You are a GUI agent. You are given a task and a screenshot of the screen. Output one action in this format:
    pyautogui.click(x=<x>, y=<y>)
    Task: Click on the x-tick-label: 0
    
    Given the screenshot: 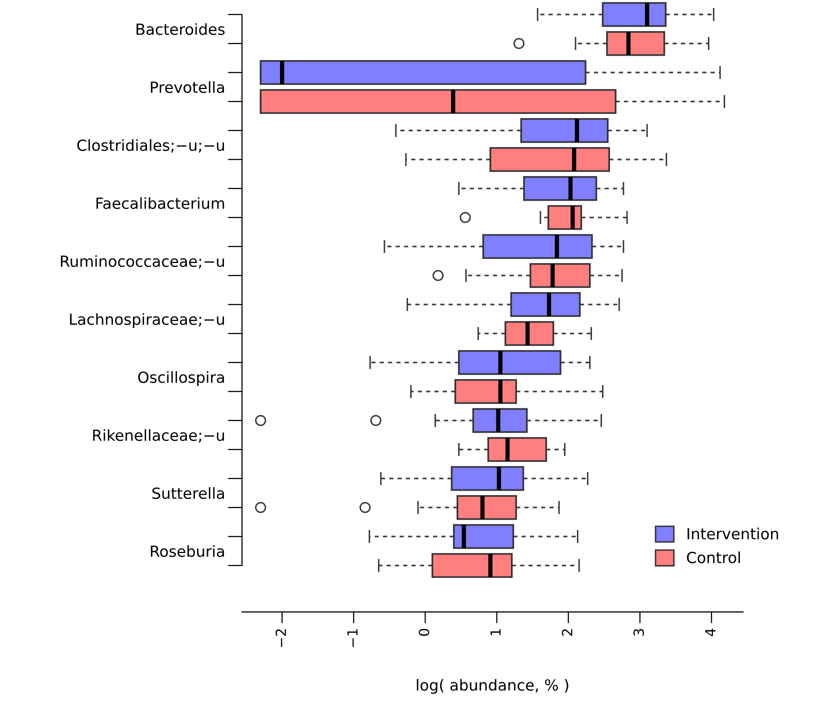 What is the action you would take?
    pyautogui.click(x=424, y=632)
    